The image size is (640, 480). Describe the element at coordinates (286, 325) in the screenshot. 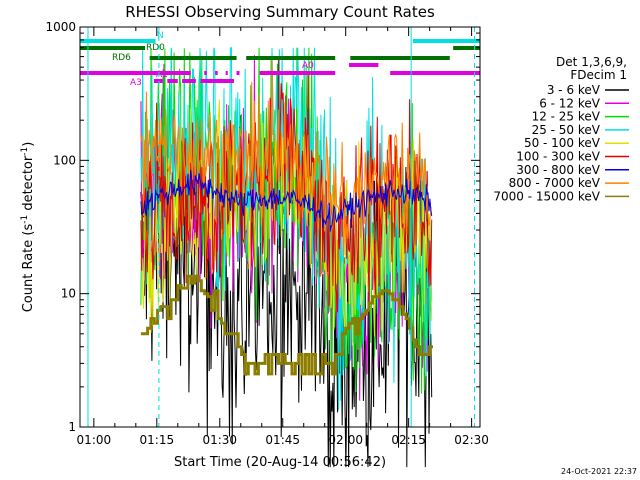

I see `series-line-7000-15000-kev` at that location.